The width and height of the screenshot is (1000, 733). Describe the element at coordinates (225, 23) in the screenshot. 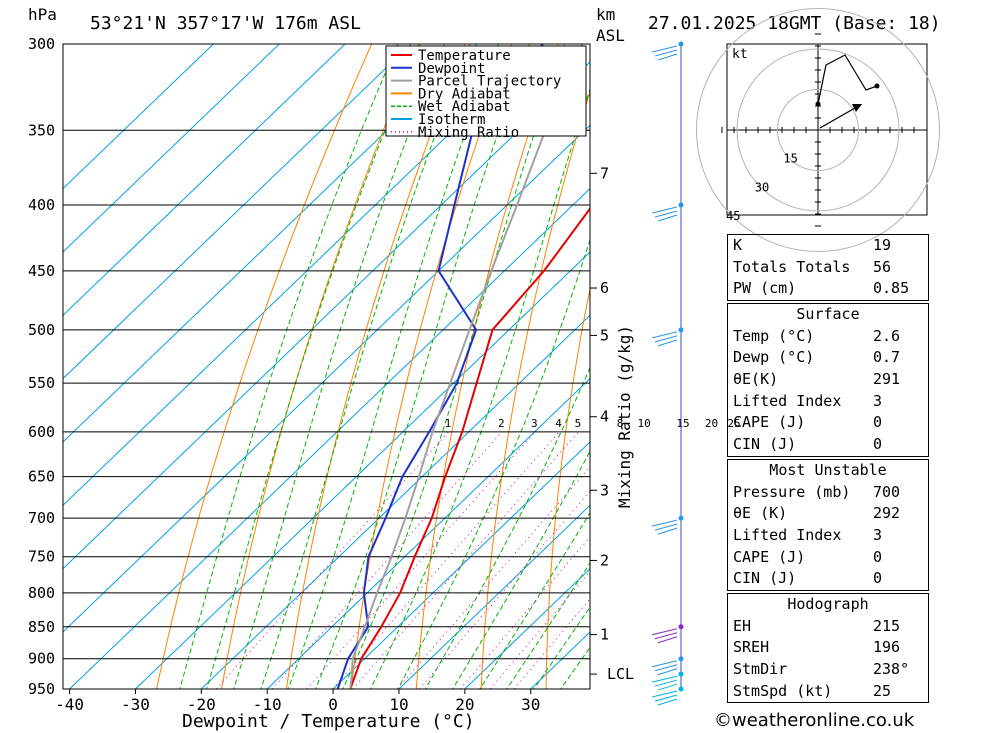

I see `location-title: 53°21'N 357°17'W 176m ASL` at that location.